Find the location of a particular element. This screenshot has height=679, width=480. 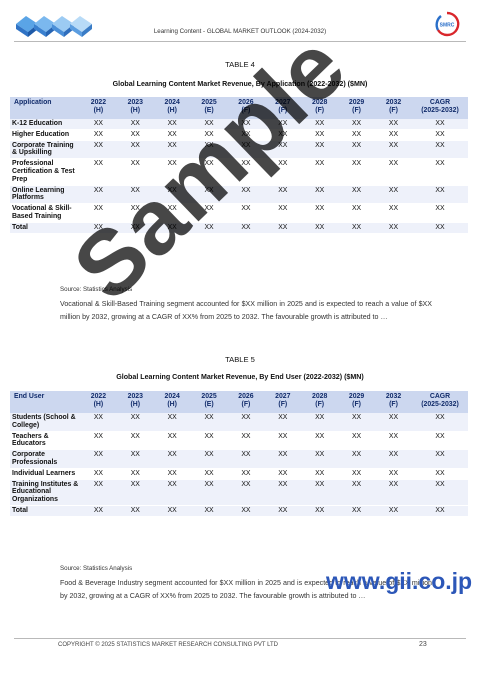

table-total-row: Total XX XX XX XX XX XX XX XX XX XX is located at coordinates (239, 228).